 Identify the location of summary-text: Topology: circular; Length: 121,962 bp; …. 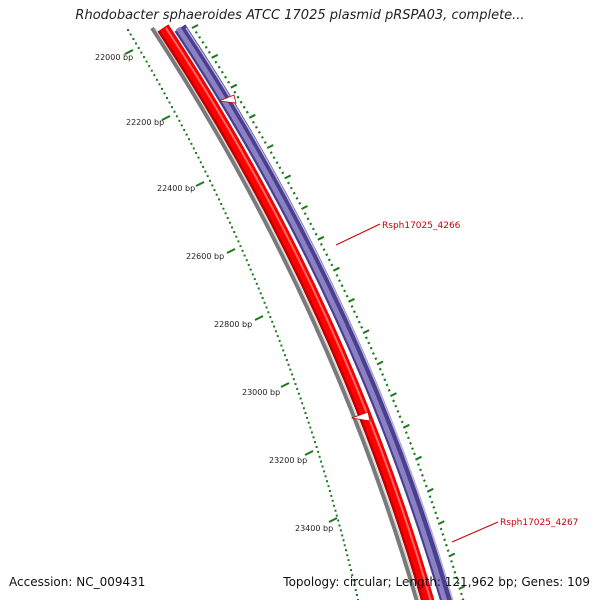
(436, 582).